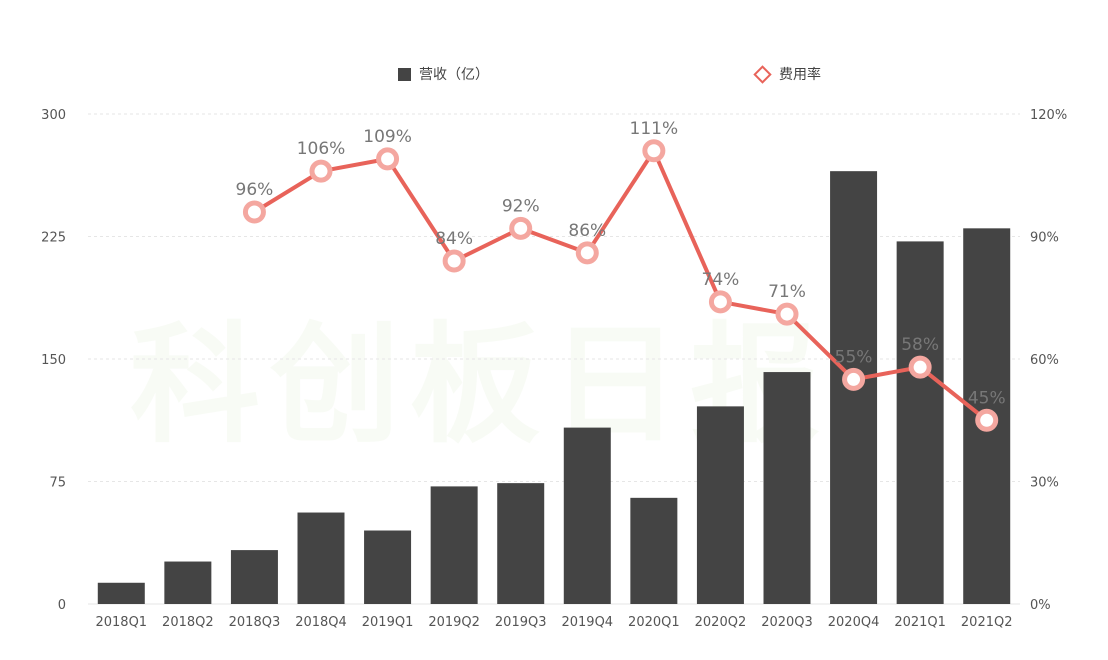  Describe the element at coordinates (1044, 483) in the screenshot. I see `y-right-tick-label: 30%` at that location.